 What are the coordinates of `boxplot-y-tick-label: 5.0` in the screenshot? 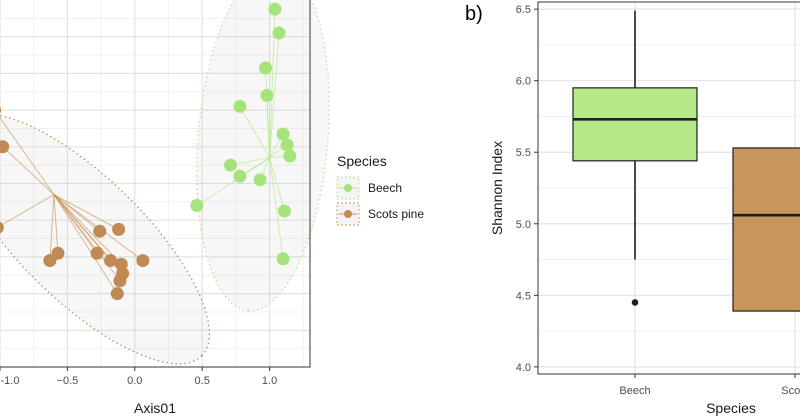 It's located at (523, 225).